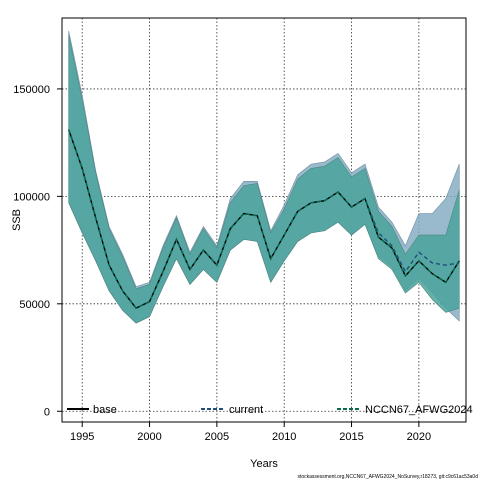 Image resolution: width=480 pixels, height=480 pixels. What do you see at coordinates (149, 437) in the screenshot?
I see `x-tick-label: 2000` at bounding box center [149, 437].